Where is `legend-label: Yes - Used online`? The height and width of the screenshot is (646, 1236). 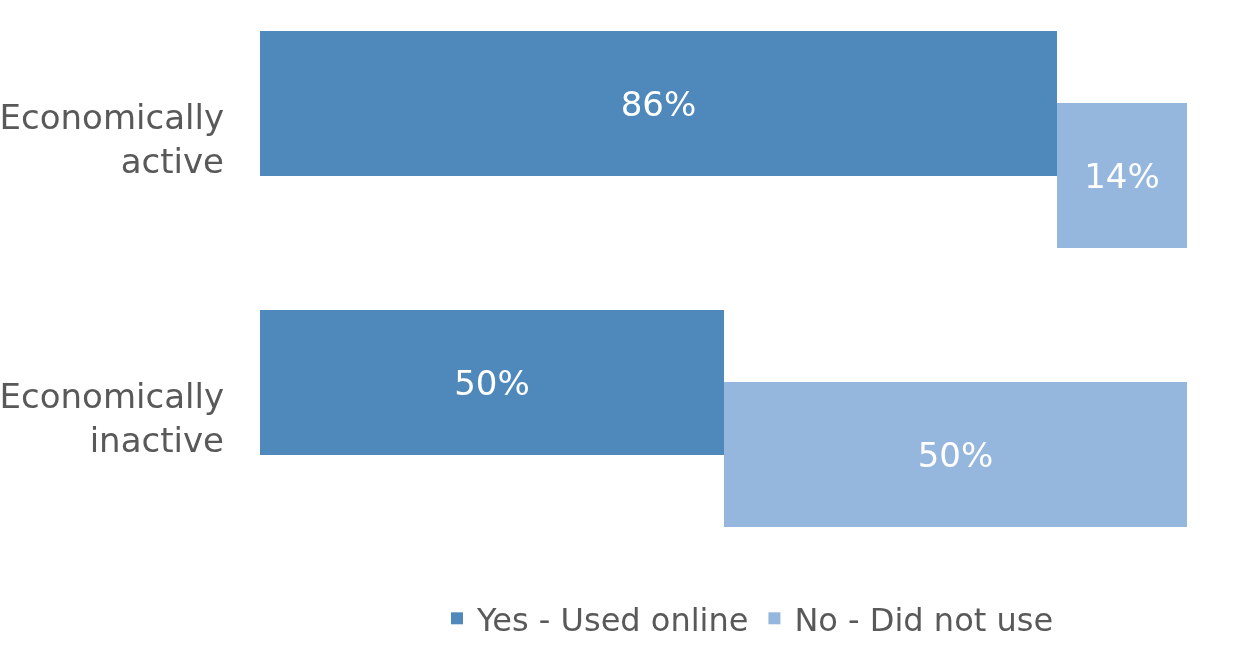 legend-label: Yes - Used online is located at coordinates (612, 619).